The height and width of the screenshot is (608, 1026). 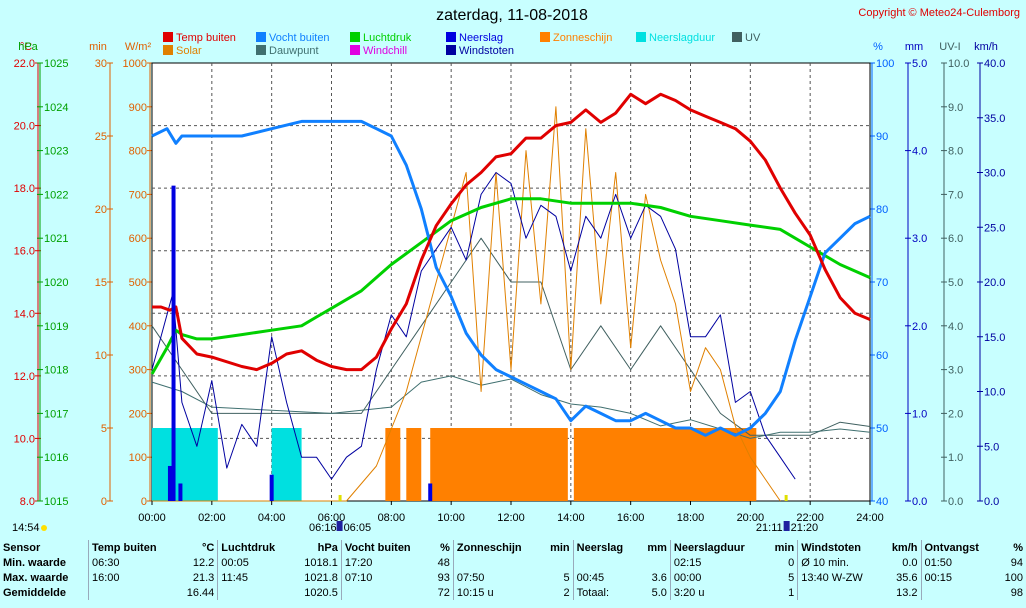 I want to click on table-cell-time: 13:40 W-ZW, so click(x=839, y=577).